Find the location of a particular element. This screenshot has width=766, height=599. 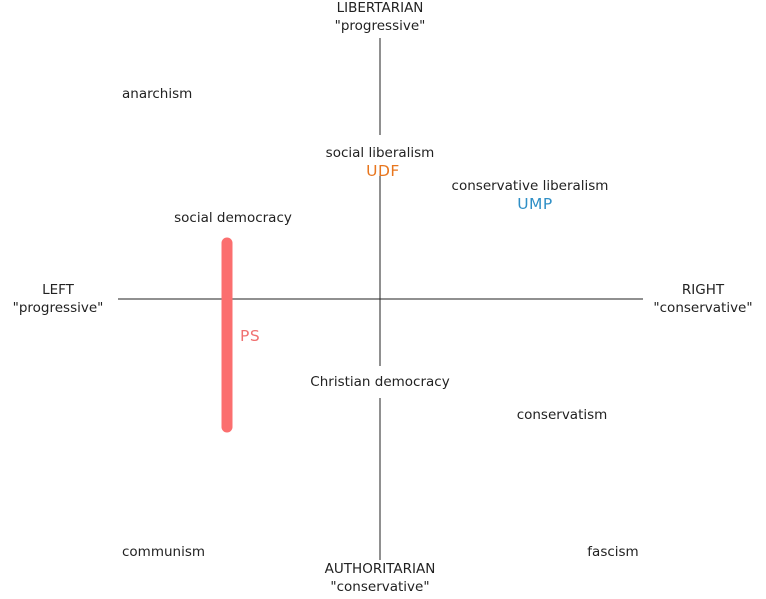

ideology-social-liberalism: social liberalism is located at coordinates (380, 153).